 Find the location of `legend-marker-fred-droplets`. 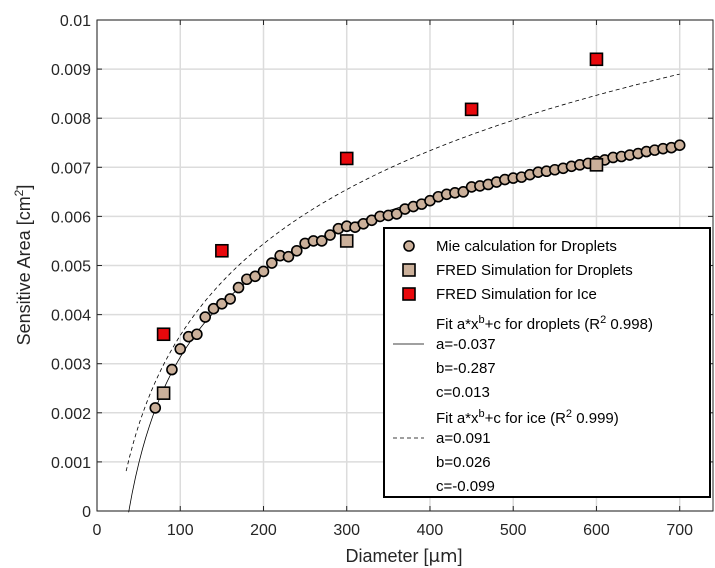

legend-marker-fred-droplets is located at coordinates (409, 270).